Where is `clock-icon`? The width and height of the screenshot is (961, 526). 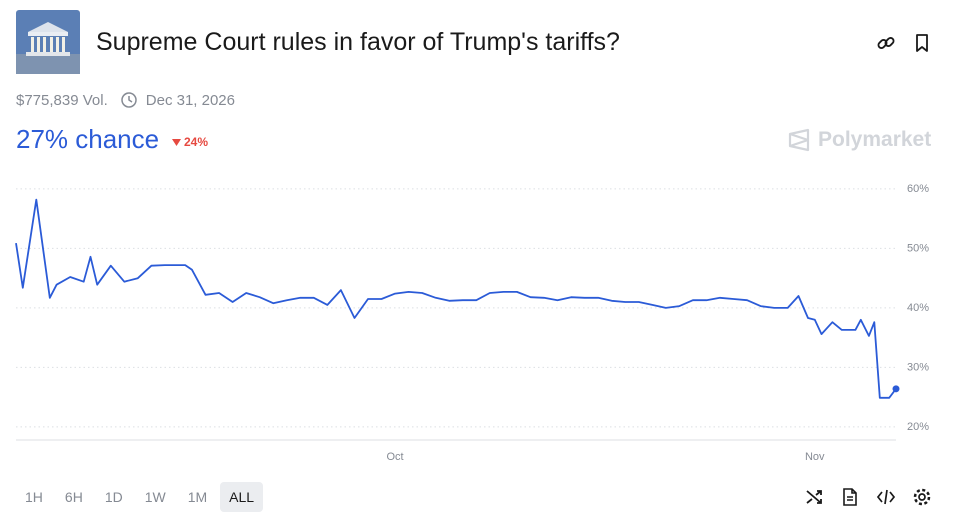
clock-icon is located at coordinates (129, 100).